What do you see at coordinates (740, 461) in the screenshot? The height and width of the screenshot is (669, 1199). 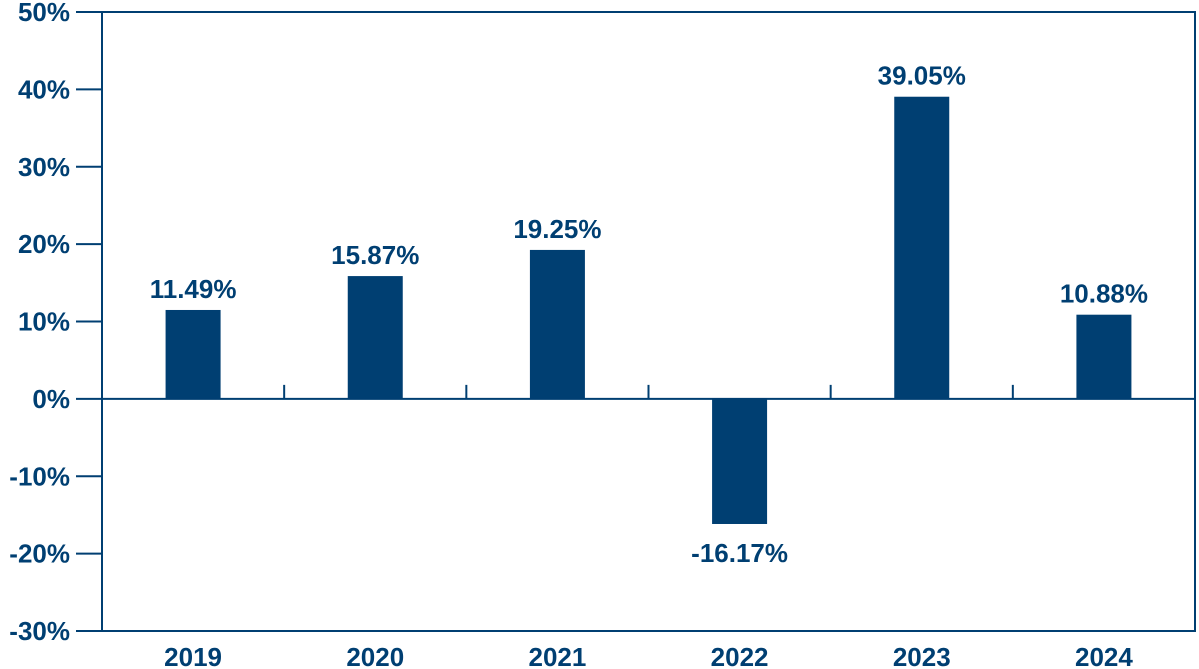 I see `bar-2022` at bounding box center [740, 461].